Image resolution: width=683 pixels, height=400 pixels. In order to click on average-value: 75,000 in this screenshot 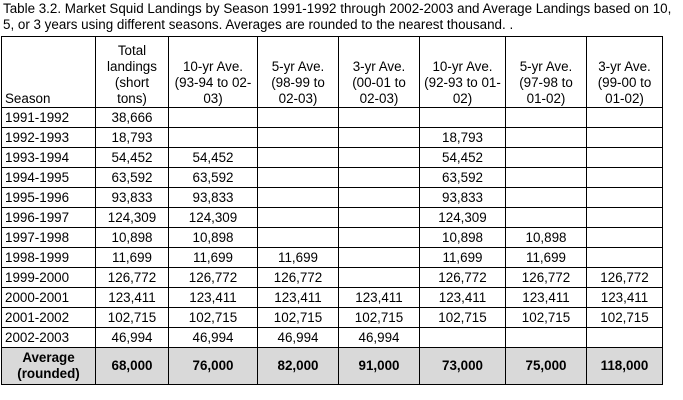, I will do `click(546, 366)`.